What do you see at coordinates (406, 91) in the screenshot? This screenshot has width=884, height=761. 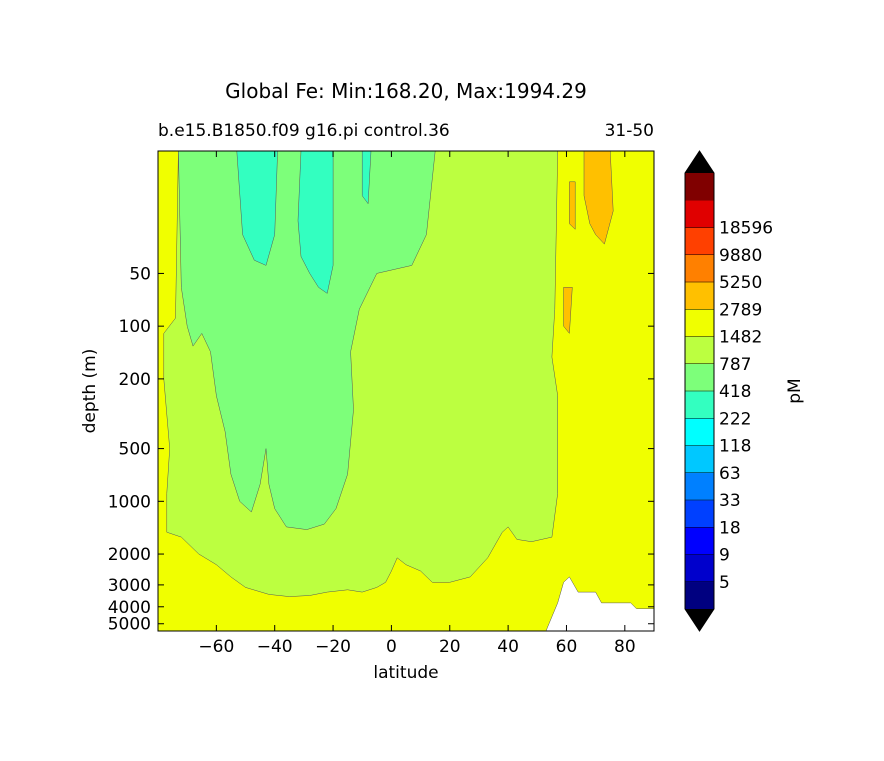 I see `chart-title: Global Fe: Min:168.20, Max:1994.29` at bounding box center [406, 91].